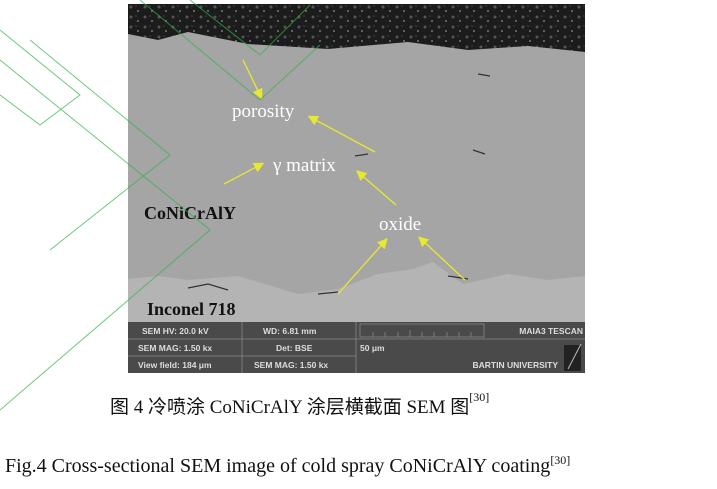  Describe the element at coordinates (191, 309) in the screenshot. I see `label-substrate: Inconel 718` at that location.